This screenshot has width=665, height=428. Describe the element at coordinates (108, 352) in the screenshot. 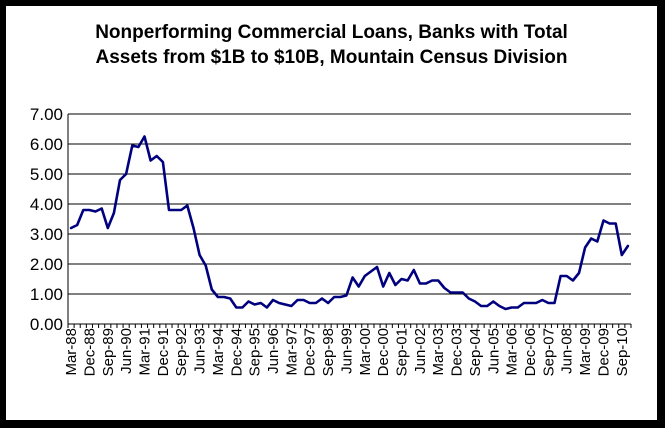

I see `x-tick-label: Sep-89` at that location.